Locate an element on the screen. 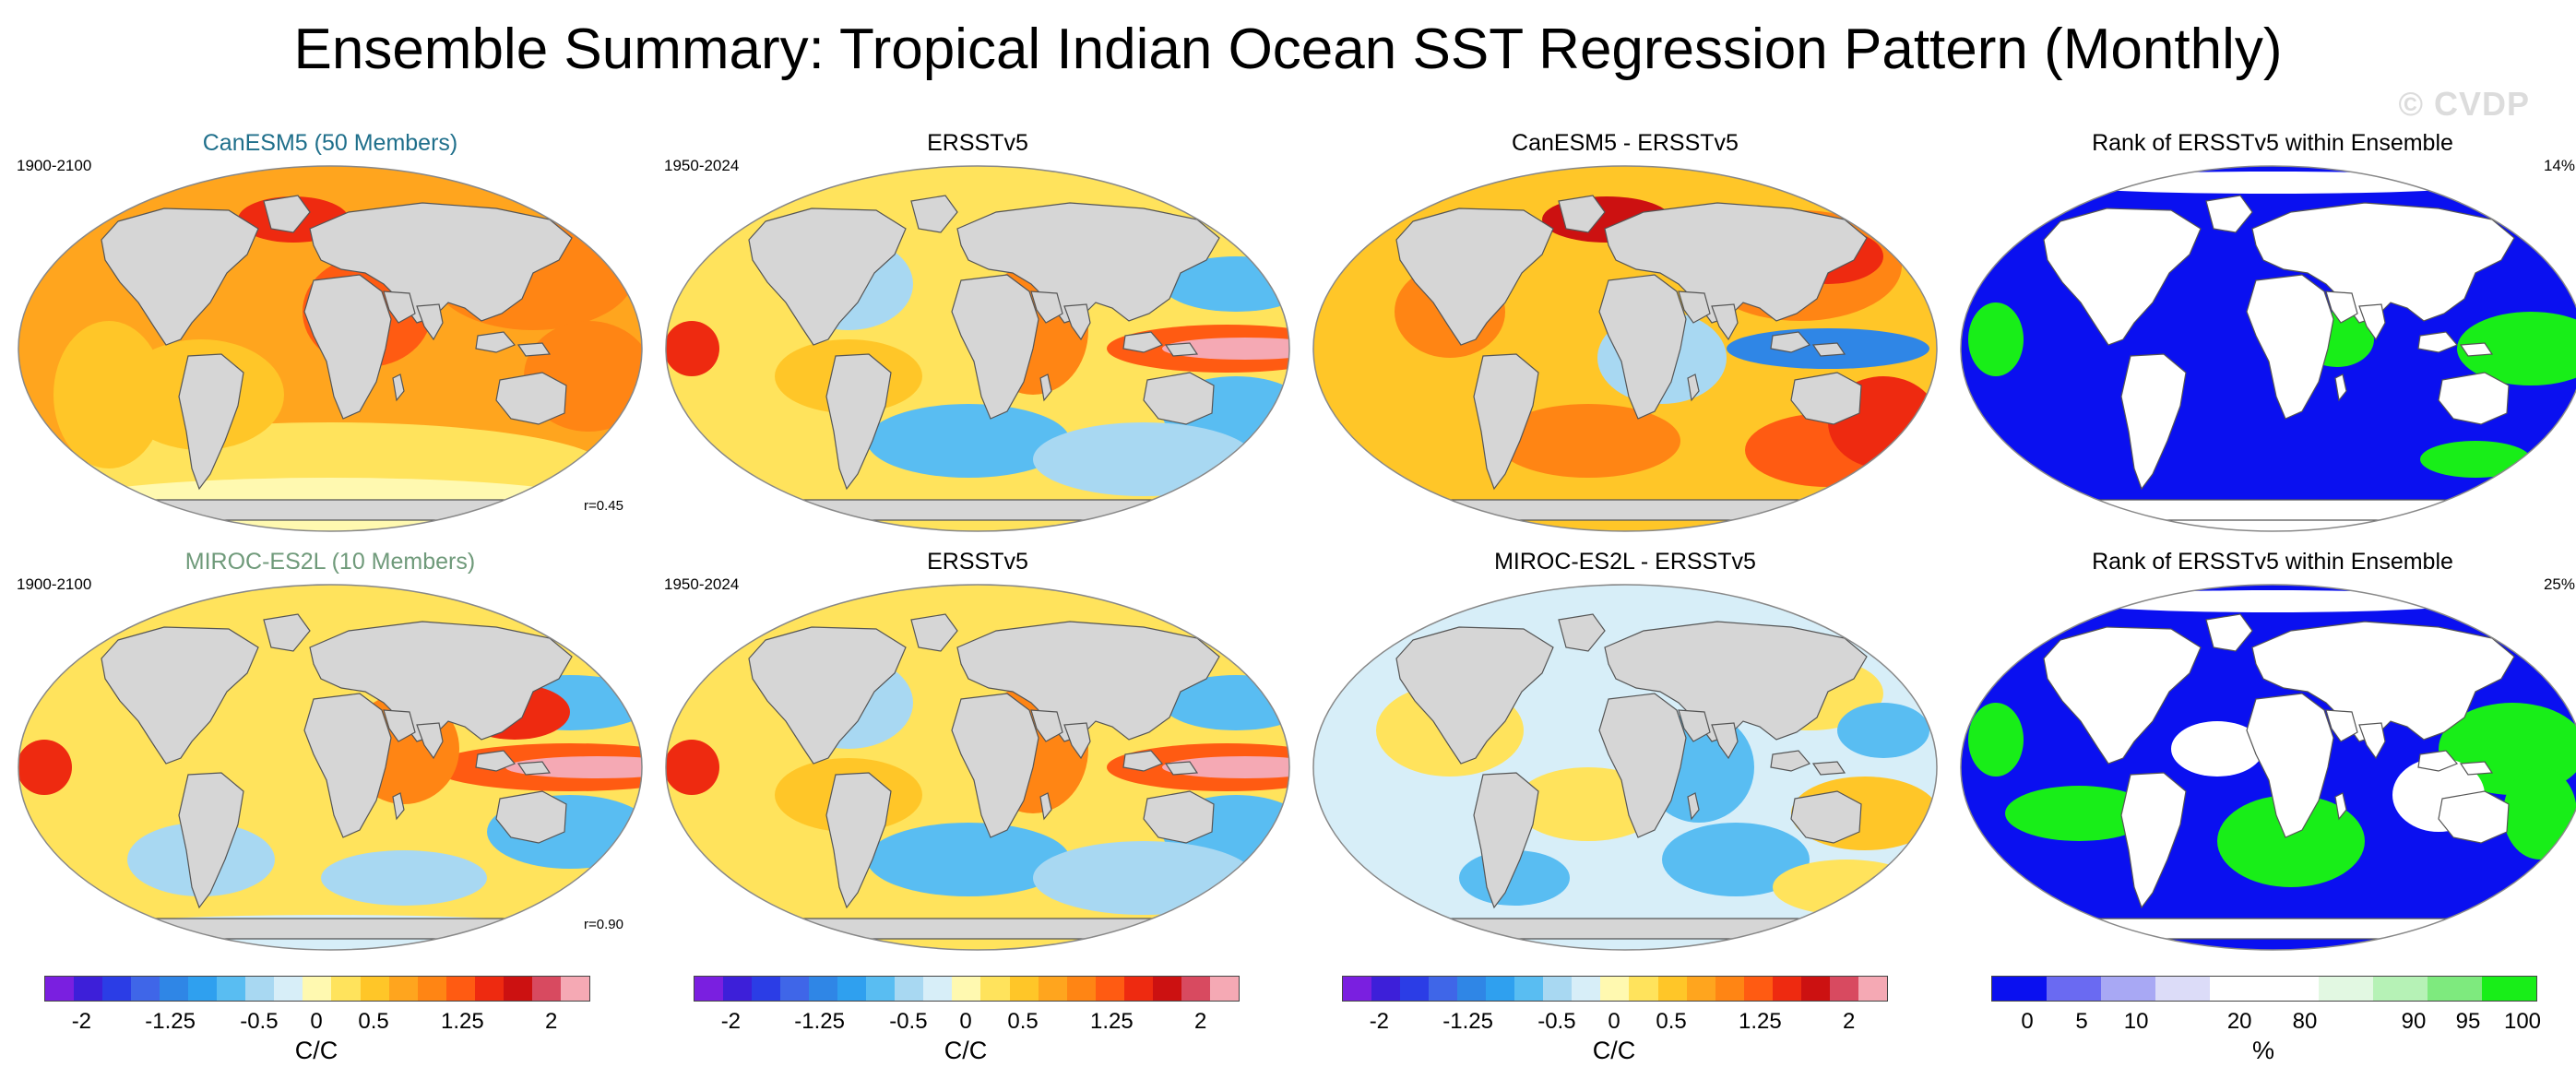 Image resolution: width=2576 pixels, height=1079 pixels. colorbar-tick-label: -2 is located at coordinates (1379, 1021).